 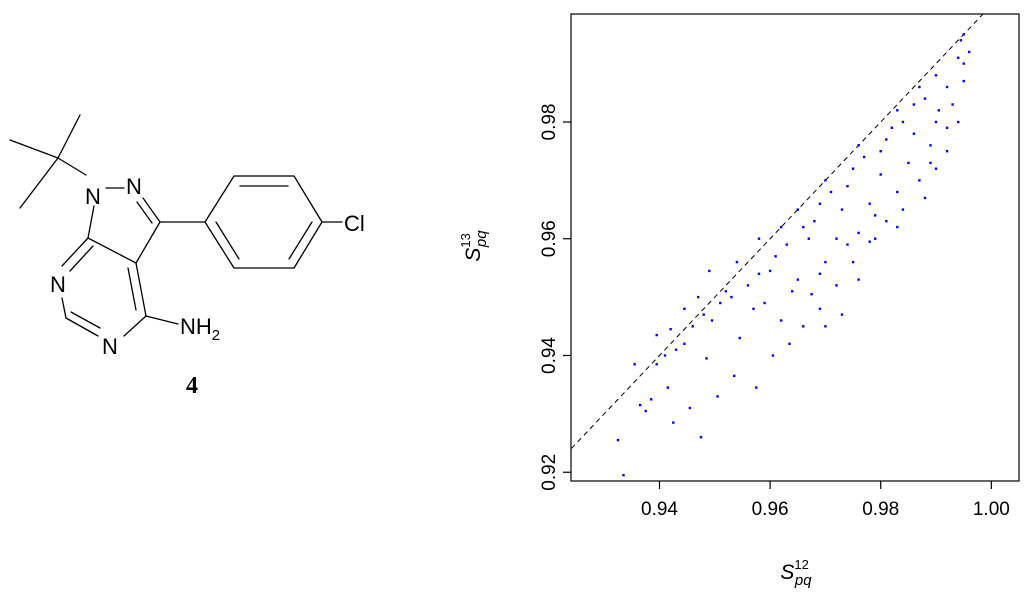 I want to click on bond-n2-c3-double, so click(x=144, y=212).